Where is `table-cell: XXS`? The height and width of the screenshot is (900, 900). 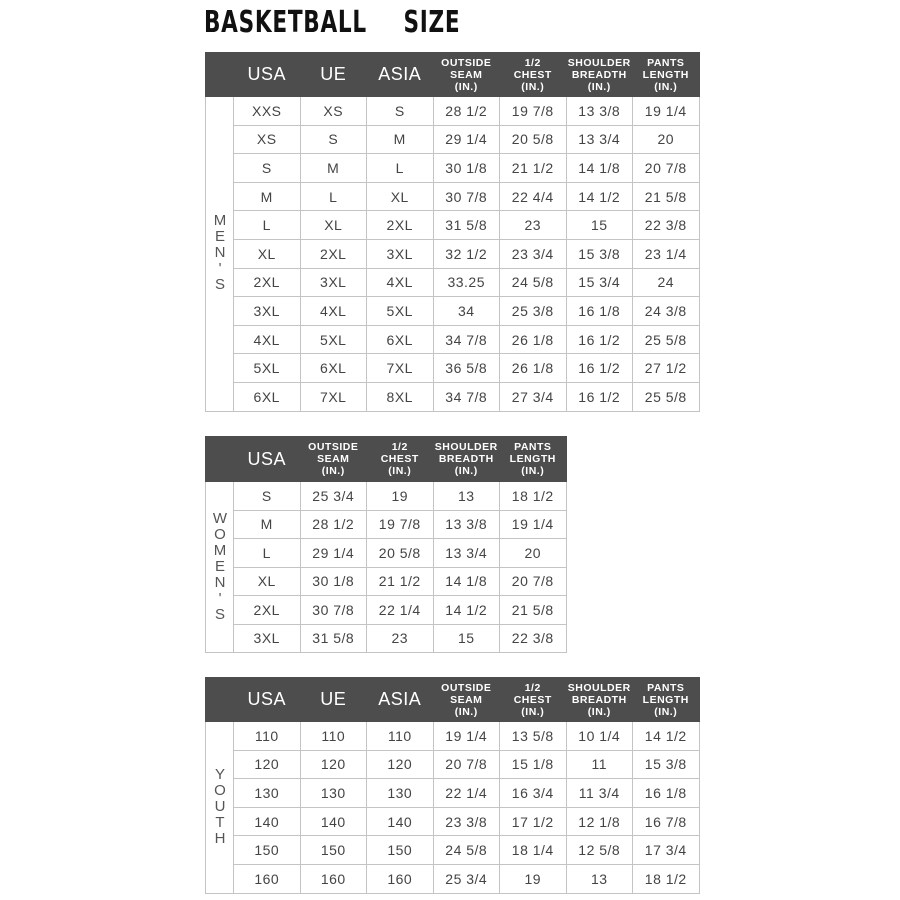
table-cell: XXS is located at coordinates (267, 111).